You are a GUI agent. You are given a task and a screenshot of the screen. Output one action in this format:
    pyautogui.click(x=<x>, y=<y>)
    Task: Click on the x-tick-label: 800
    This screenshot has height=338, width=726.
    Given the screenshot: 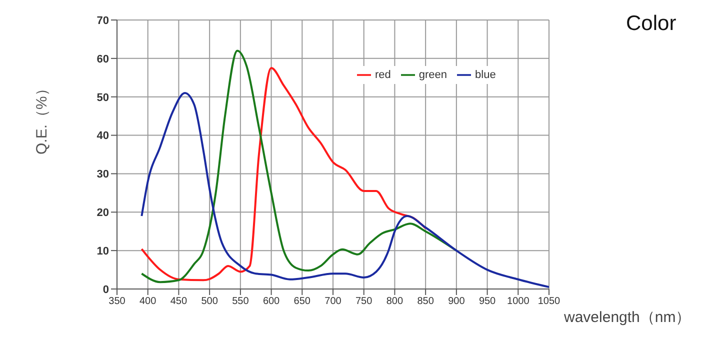 What is the action you would take?
    pyautogui.click(x=395, y=302)
    